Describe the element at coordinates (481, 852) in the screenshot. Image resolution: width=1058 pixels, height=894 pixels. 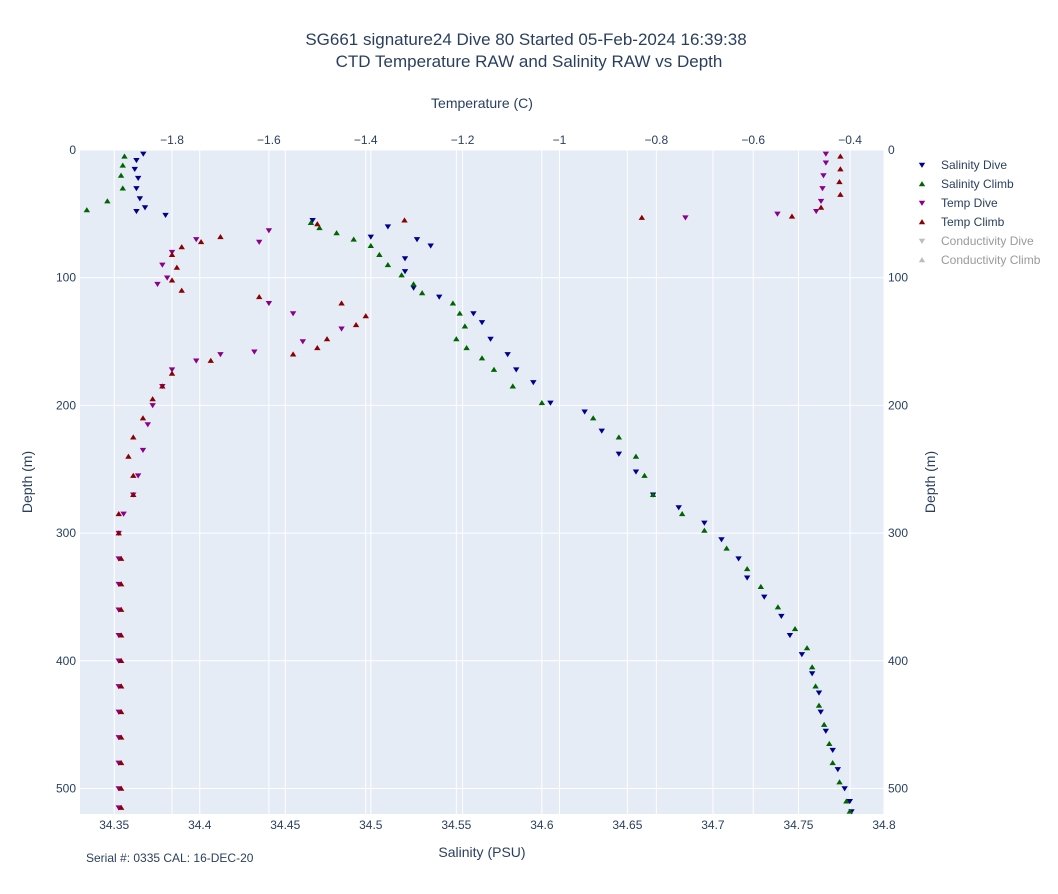
I see `salinity-axis-title: Salinity (PSU)` at that location.